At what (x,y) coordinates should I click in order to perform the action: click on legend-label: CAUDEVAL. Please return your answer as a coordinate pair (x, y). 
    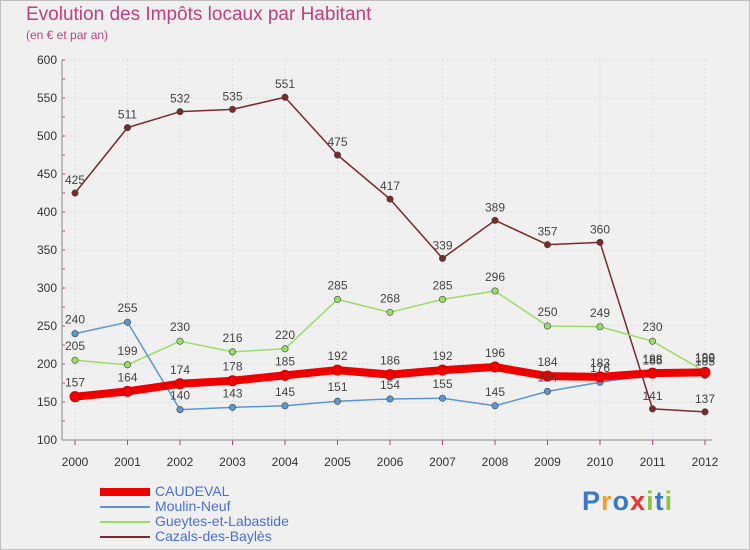
    Looking at the image, I should click on (192, 491).